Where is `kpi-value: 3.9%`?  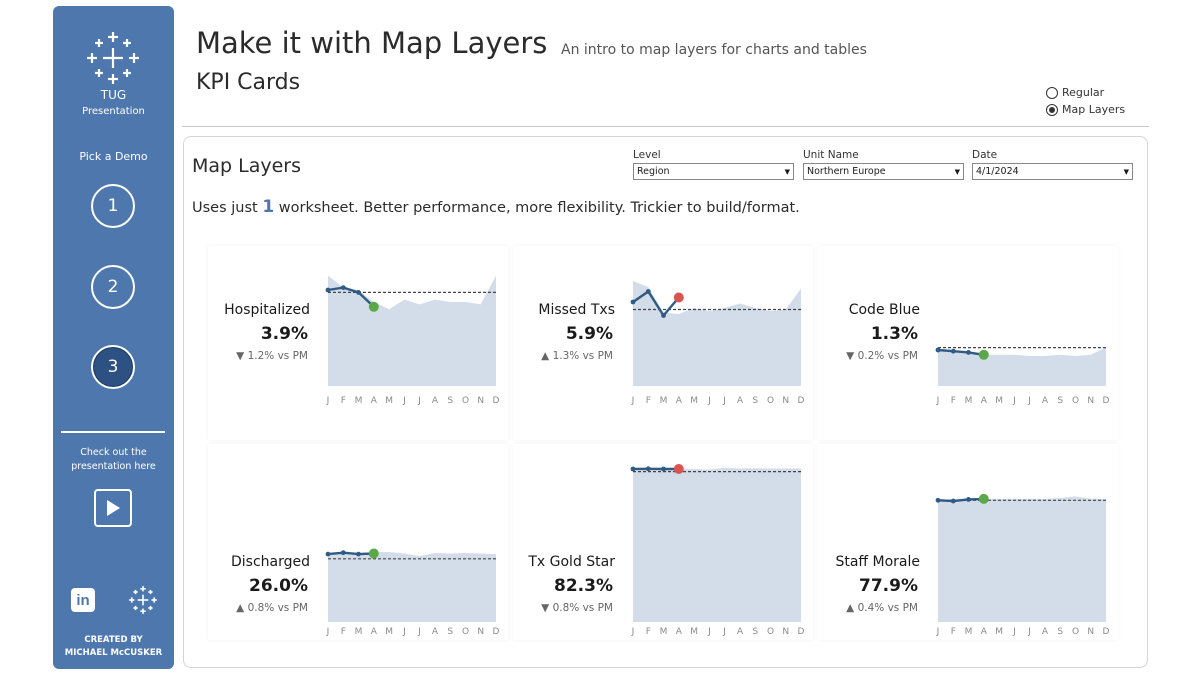
kpi-value: 3.9% is located at coordinates (284, 334).